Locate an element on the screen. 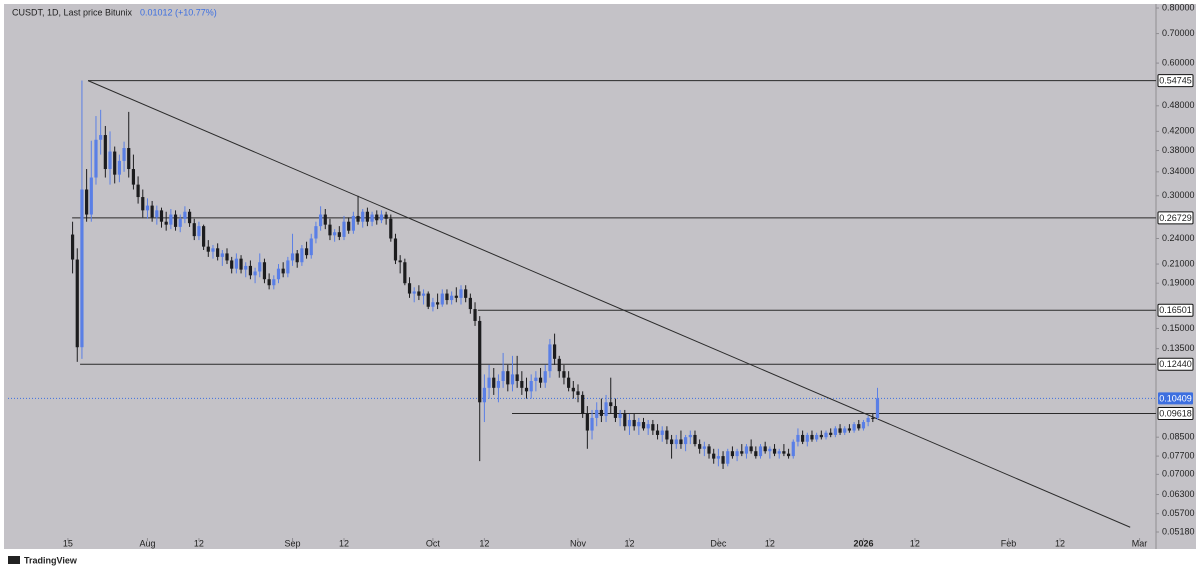 The height and width of the screenshot is (576, 1200). footer-brand: TradingView is located at coordinates (51, 560).